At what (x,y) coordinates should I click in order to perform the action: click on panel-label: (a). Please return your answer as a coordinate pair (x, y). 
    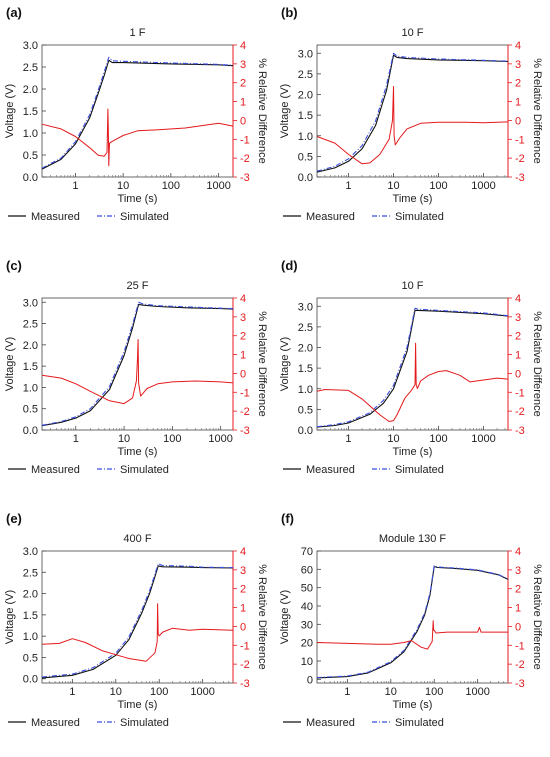
    Looking at the image, I should click on (14, 12).